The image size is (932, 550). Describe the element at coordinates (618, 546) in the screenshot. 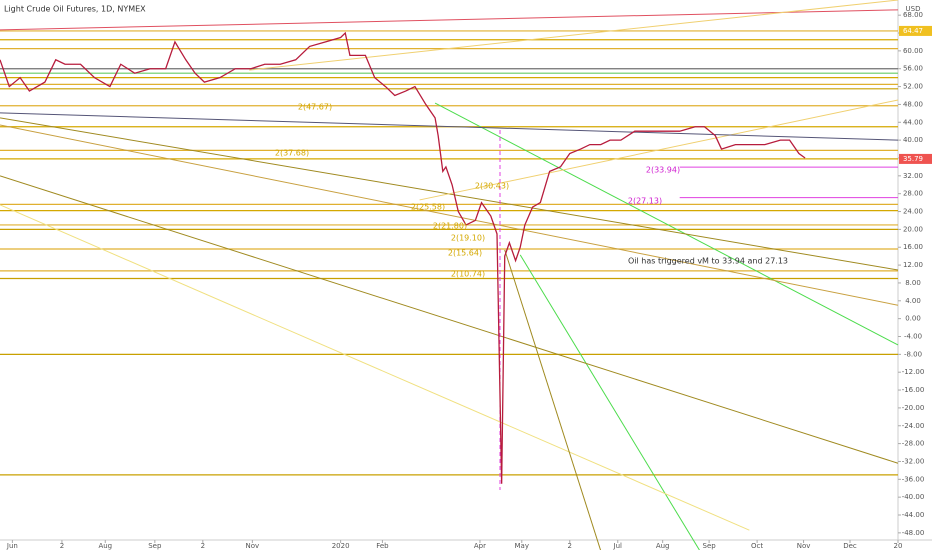

I see `x-tick-label: Jul` at that location.